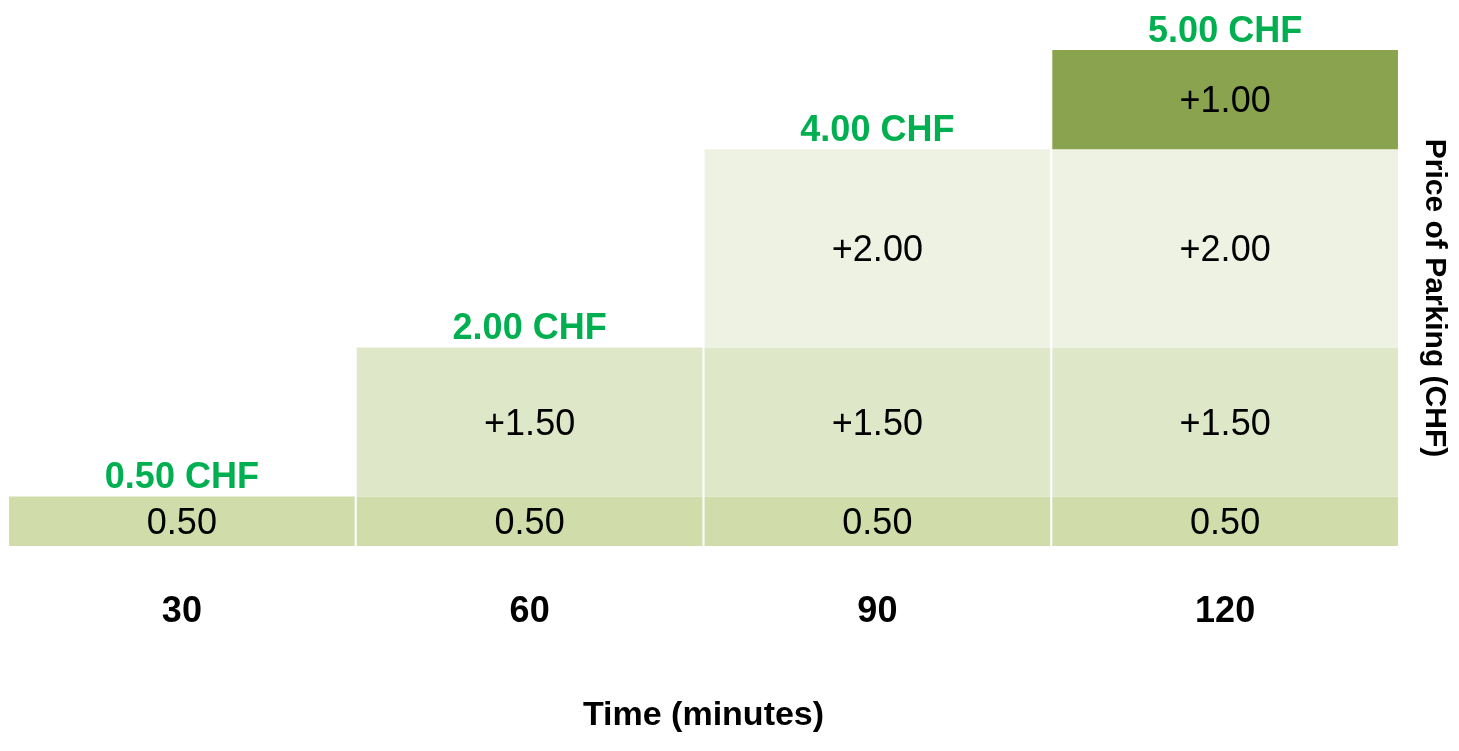 The image size is (1459, 751). I want to click on x-tick-label: 90, so click(877, 609).